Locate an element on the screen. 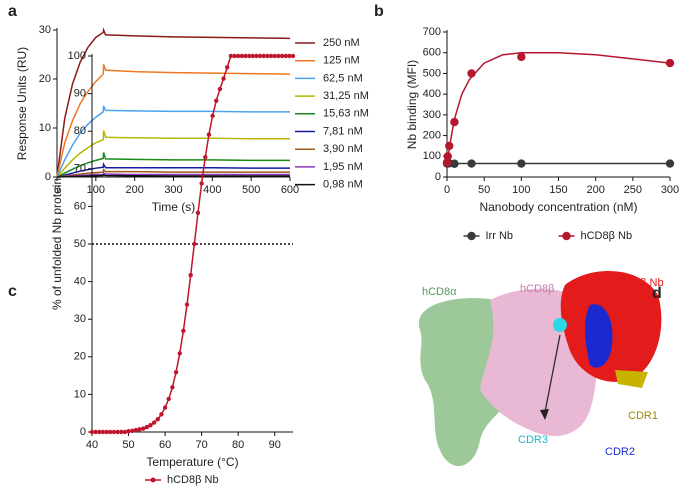 Image resolution: width=680 pixels, height=488 pixels. panel-label: a is located at coordinates (12, 11).